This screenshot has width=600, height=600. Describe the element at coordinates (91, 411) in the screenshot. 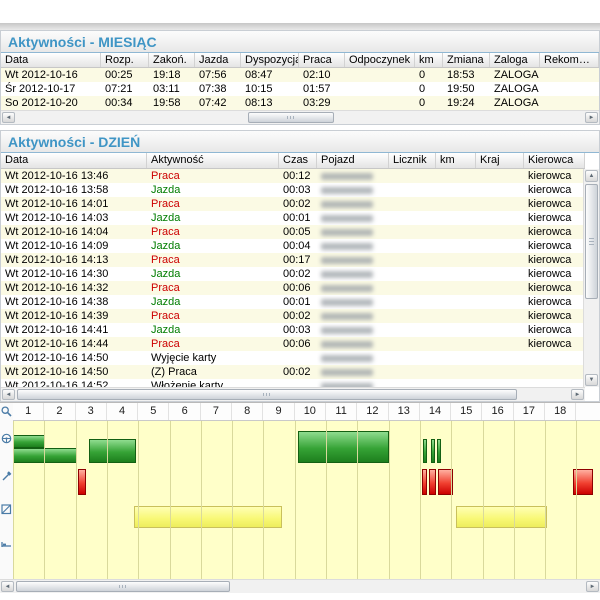

I see `hour-label: 3` at that location.